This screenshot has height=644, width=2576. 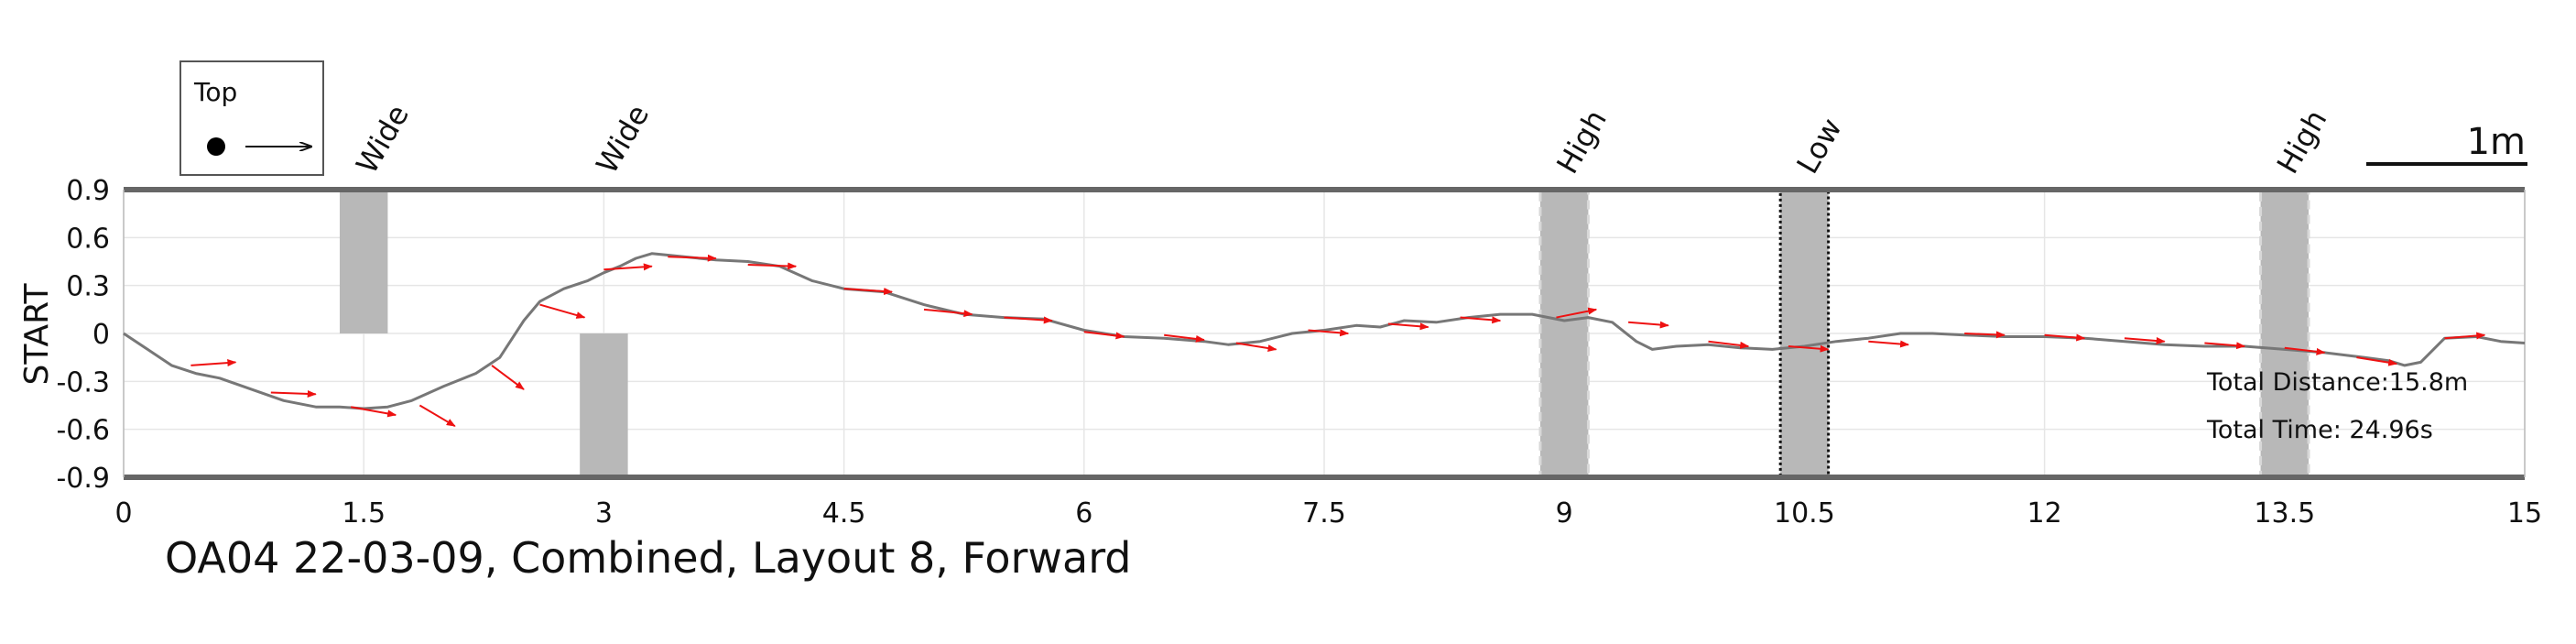 What do you see at coordinates (2044, 513) in the screenshot?
I see `x-tick-label-8: 12` at bounding box center [2044, 513].